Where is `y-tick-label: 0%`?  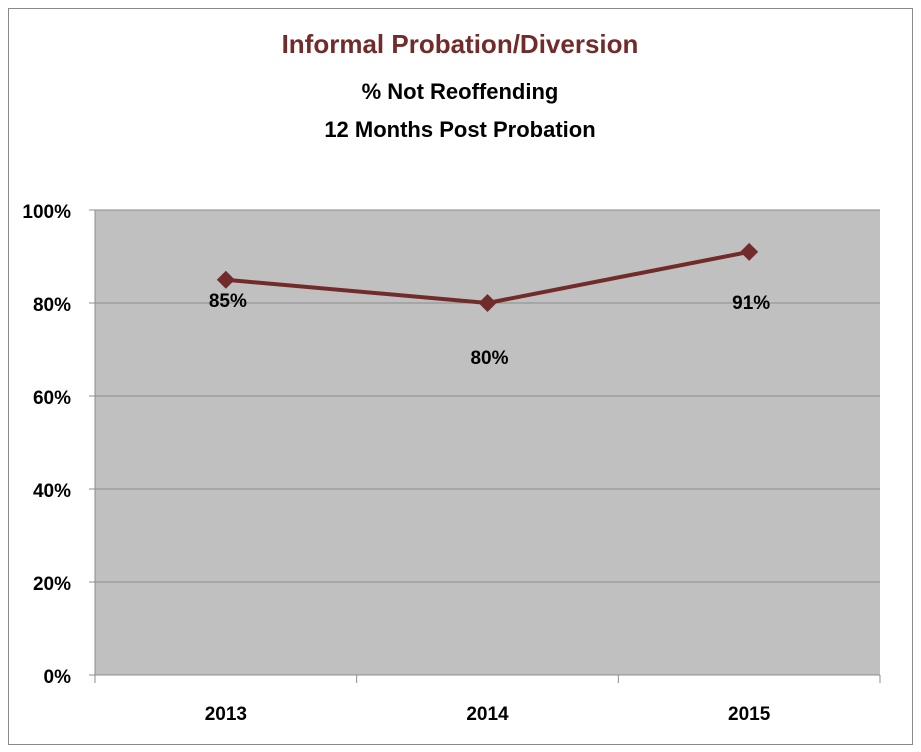 y-tick-label: 0% is located at coordinates (58, 677).